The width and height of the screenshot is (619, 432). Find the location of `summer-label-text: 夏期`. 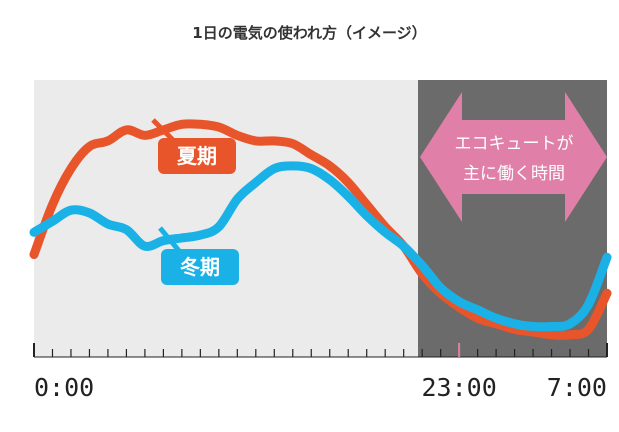

summer-label-text: 夏期 is located at coordinates (197, 156).